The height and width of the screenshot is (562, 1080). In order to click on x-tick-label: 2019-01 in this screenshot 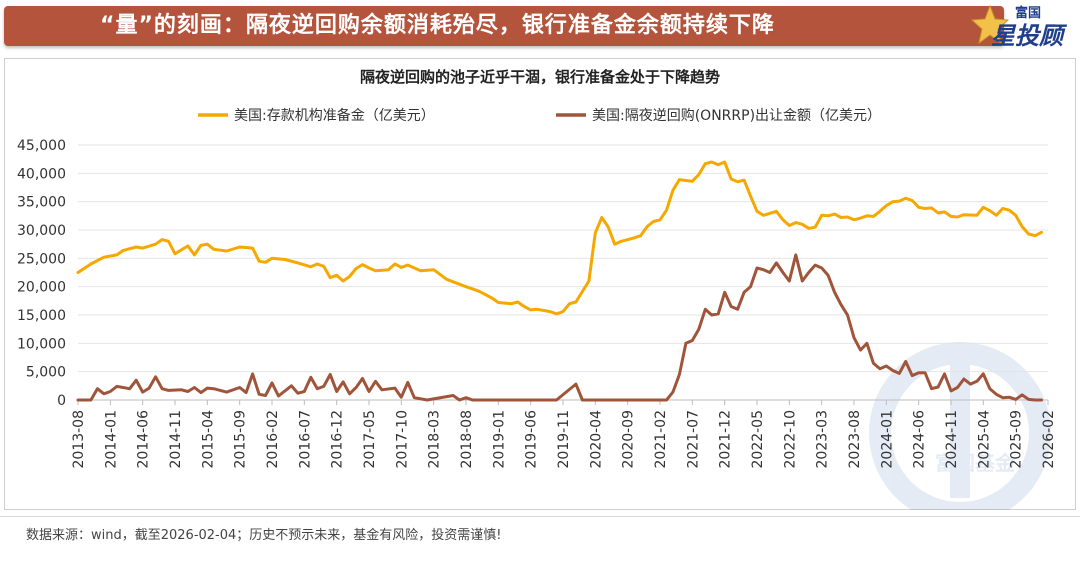, I will do `click(499, 439)`.